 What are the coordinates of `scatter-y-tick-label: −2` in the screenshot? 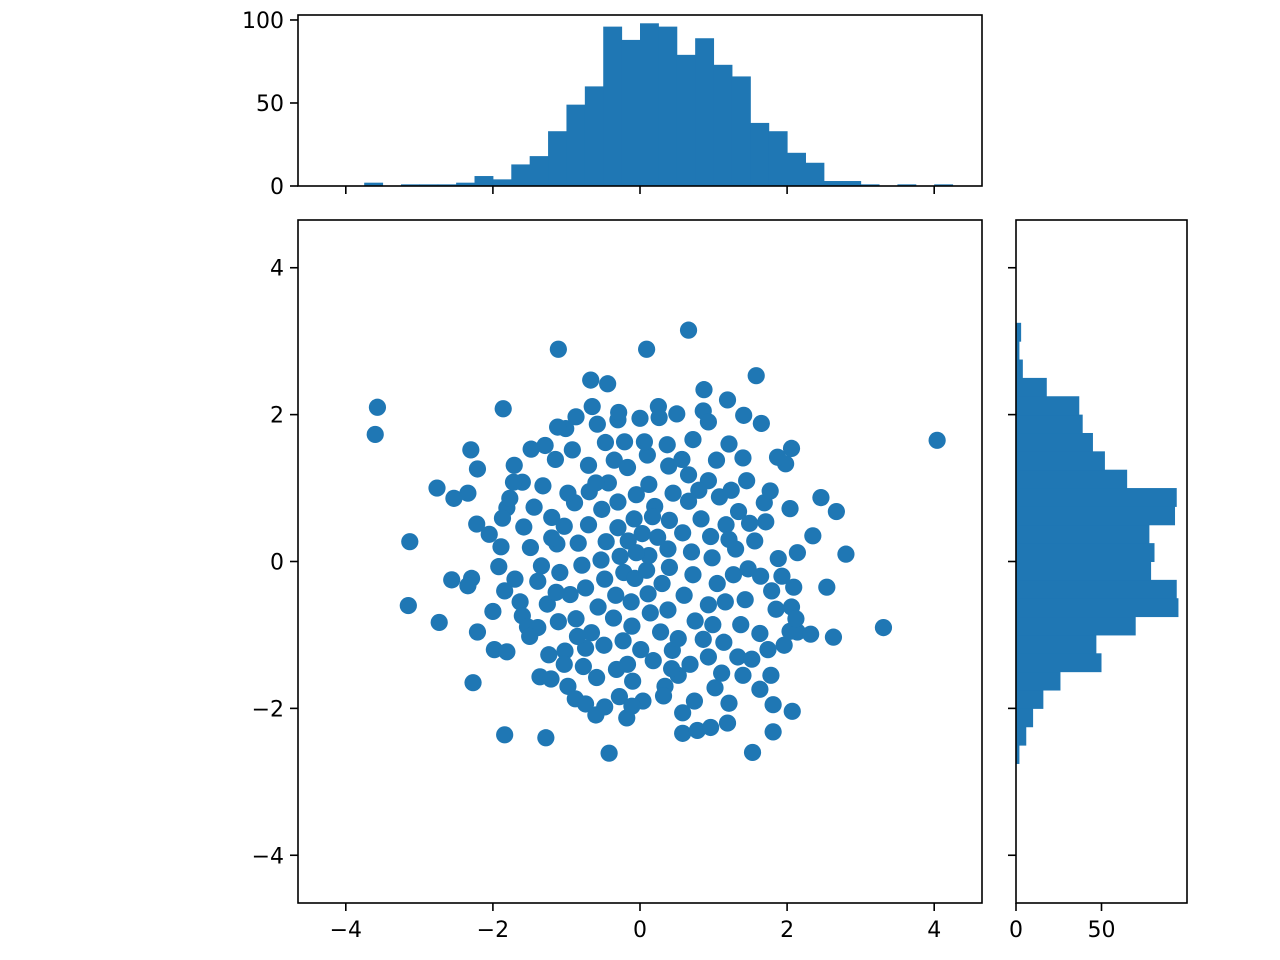 It's located at (268, 709).